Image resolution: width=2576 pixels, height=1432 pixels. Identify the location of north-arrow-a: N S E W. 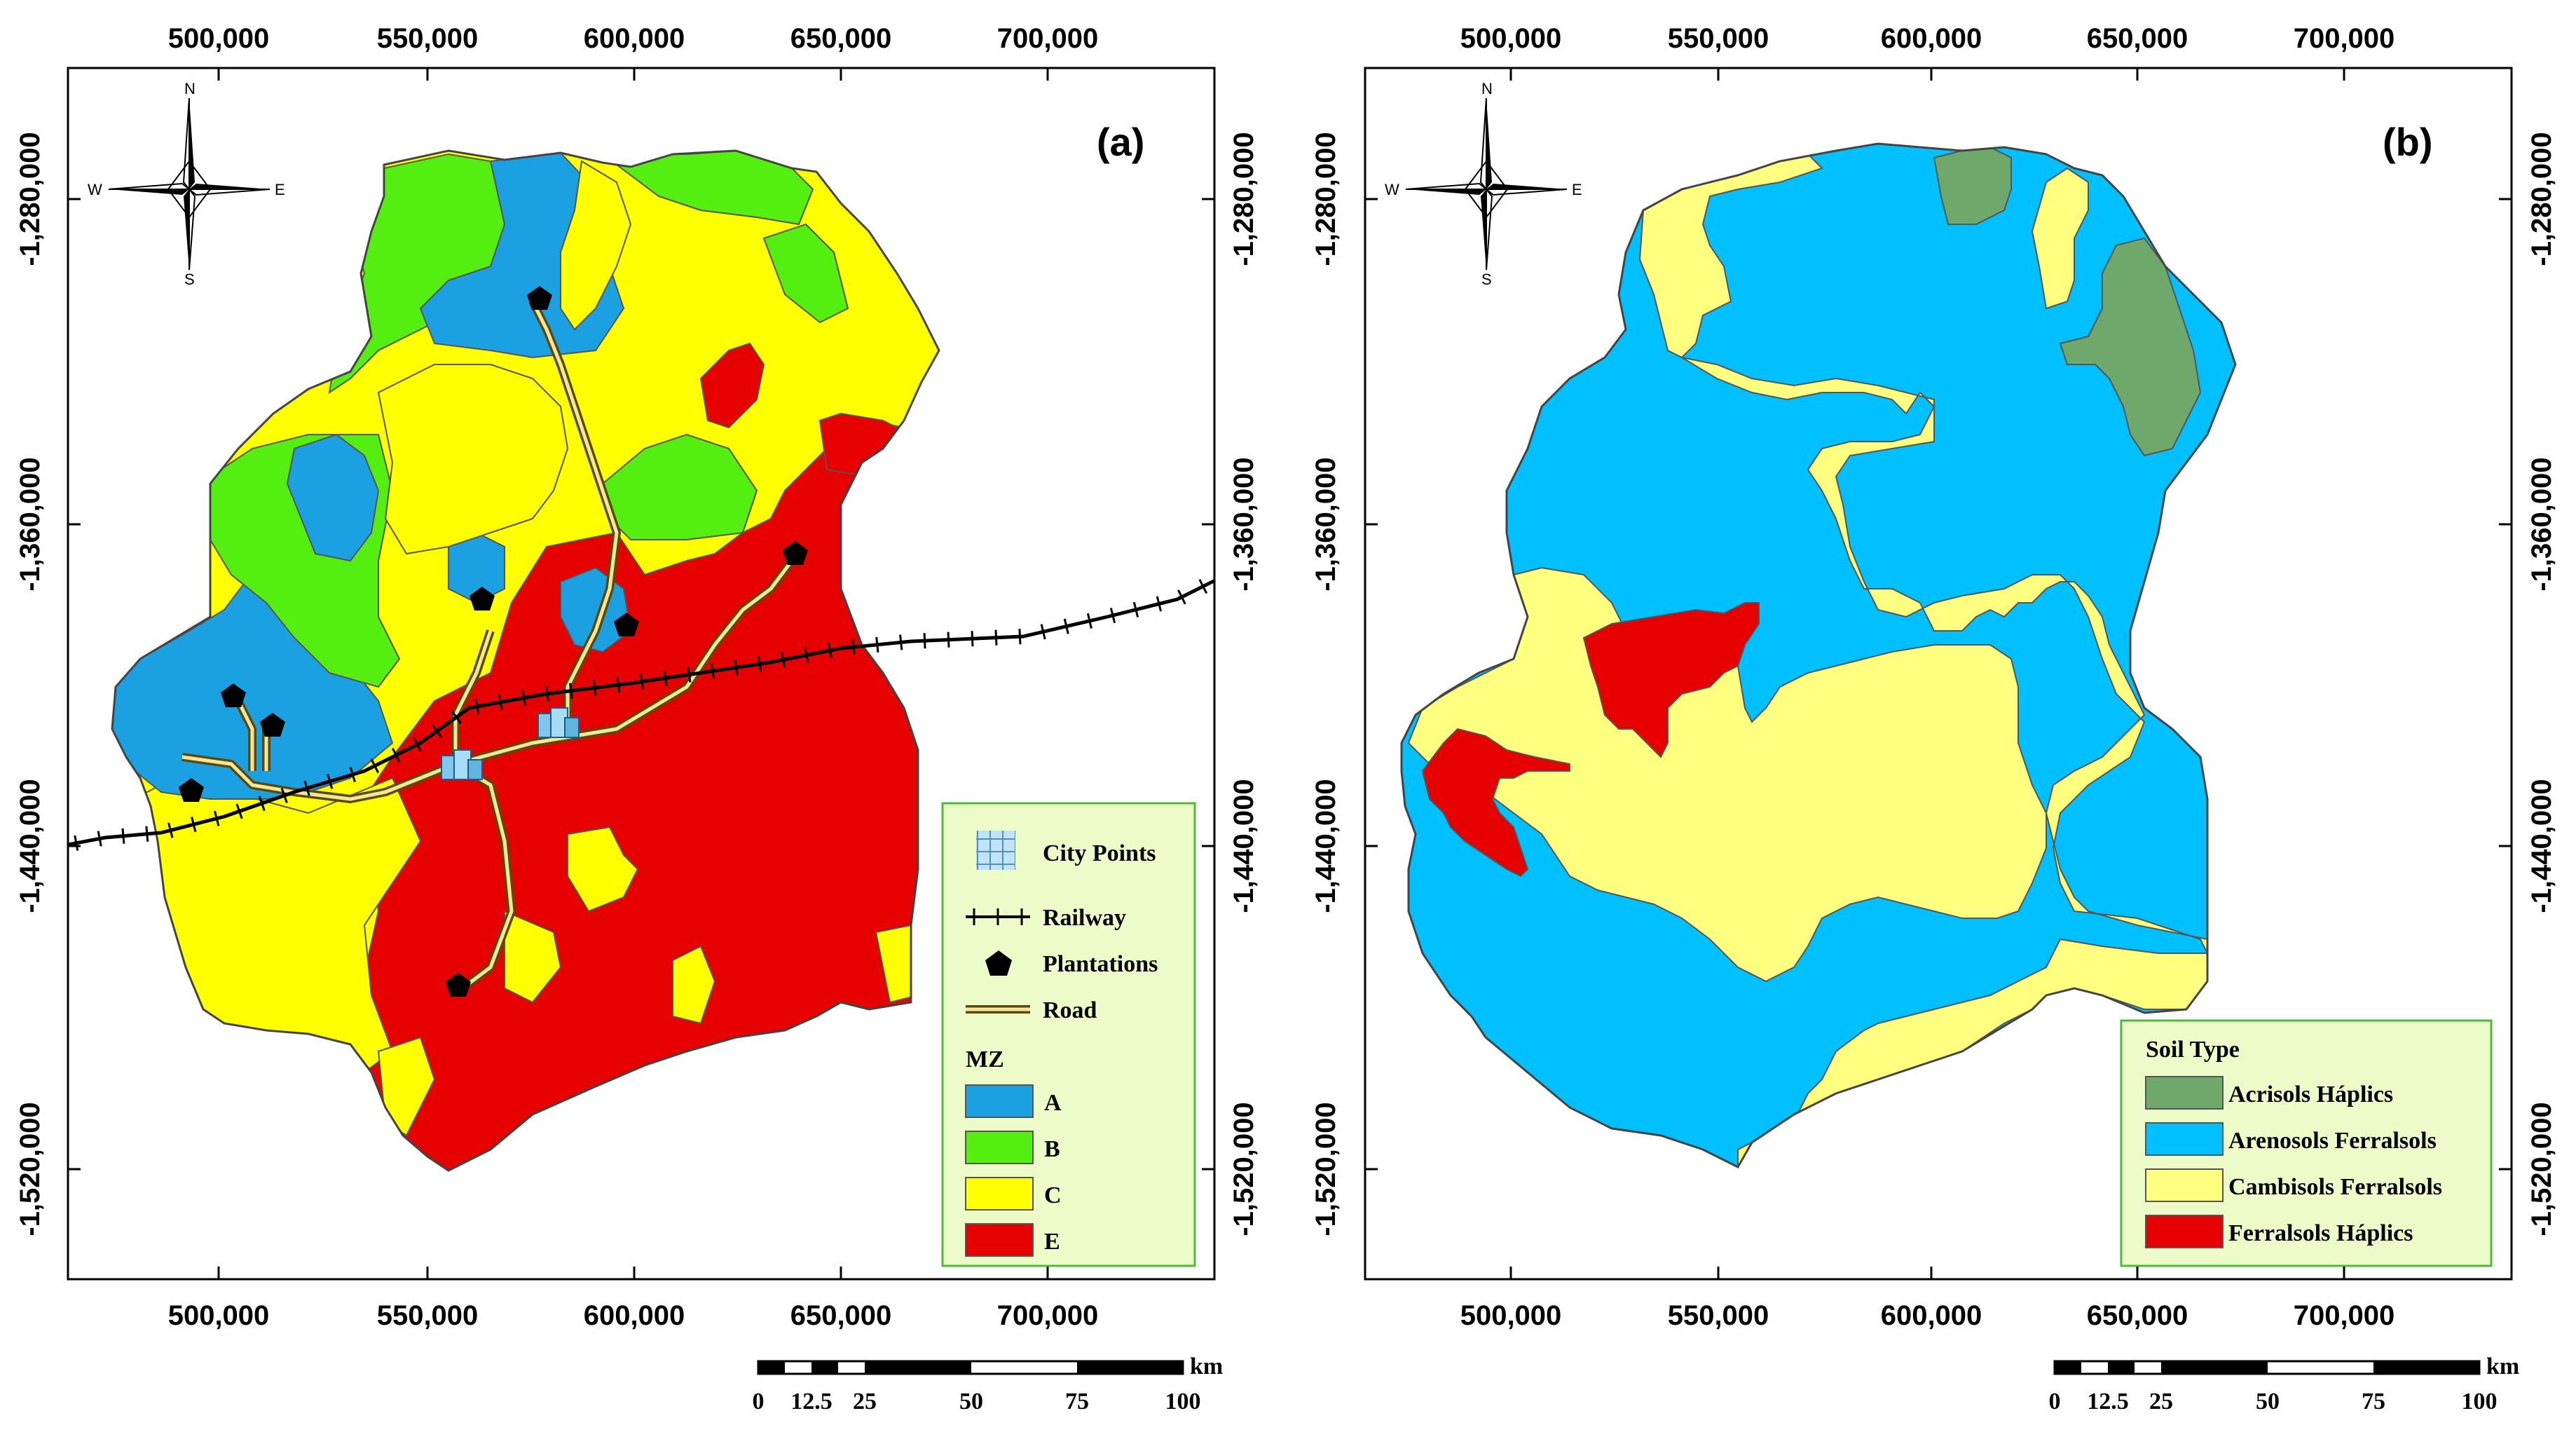
(187, 184).